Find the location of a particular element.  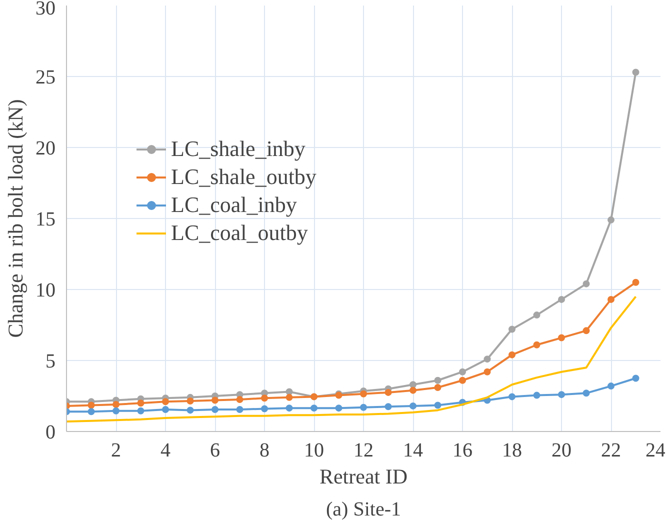

x-axis-title: Retreat ID is located at coordinates (363, 476).